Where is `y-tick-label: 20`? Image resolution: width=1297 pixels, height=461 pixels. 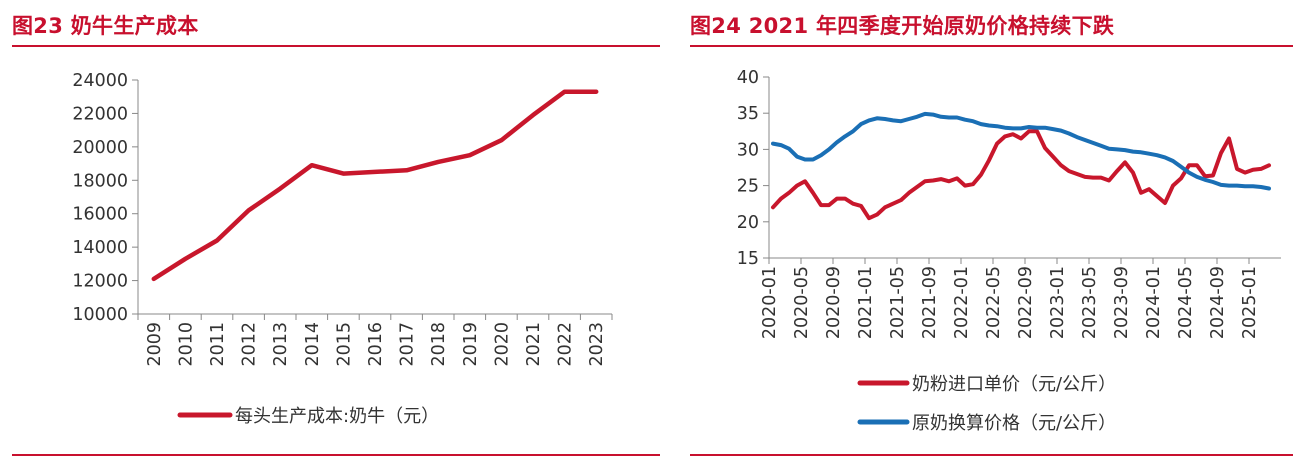 y-tick-label: 20 is located at coordinates (748, 223).